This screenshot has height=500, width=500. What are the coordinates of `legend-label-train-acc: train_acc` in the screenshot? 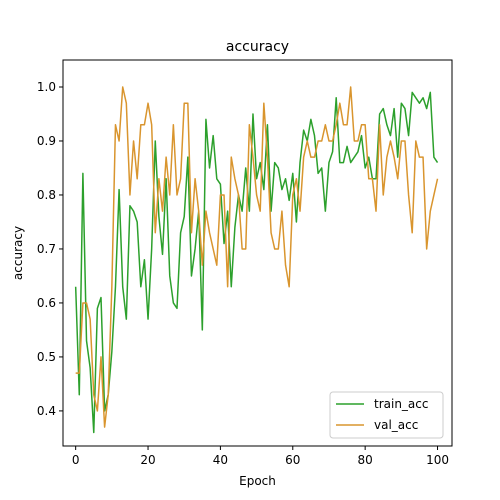 It's located at (401, 404).